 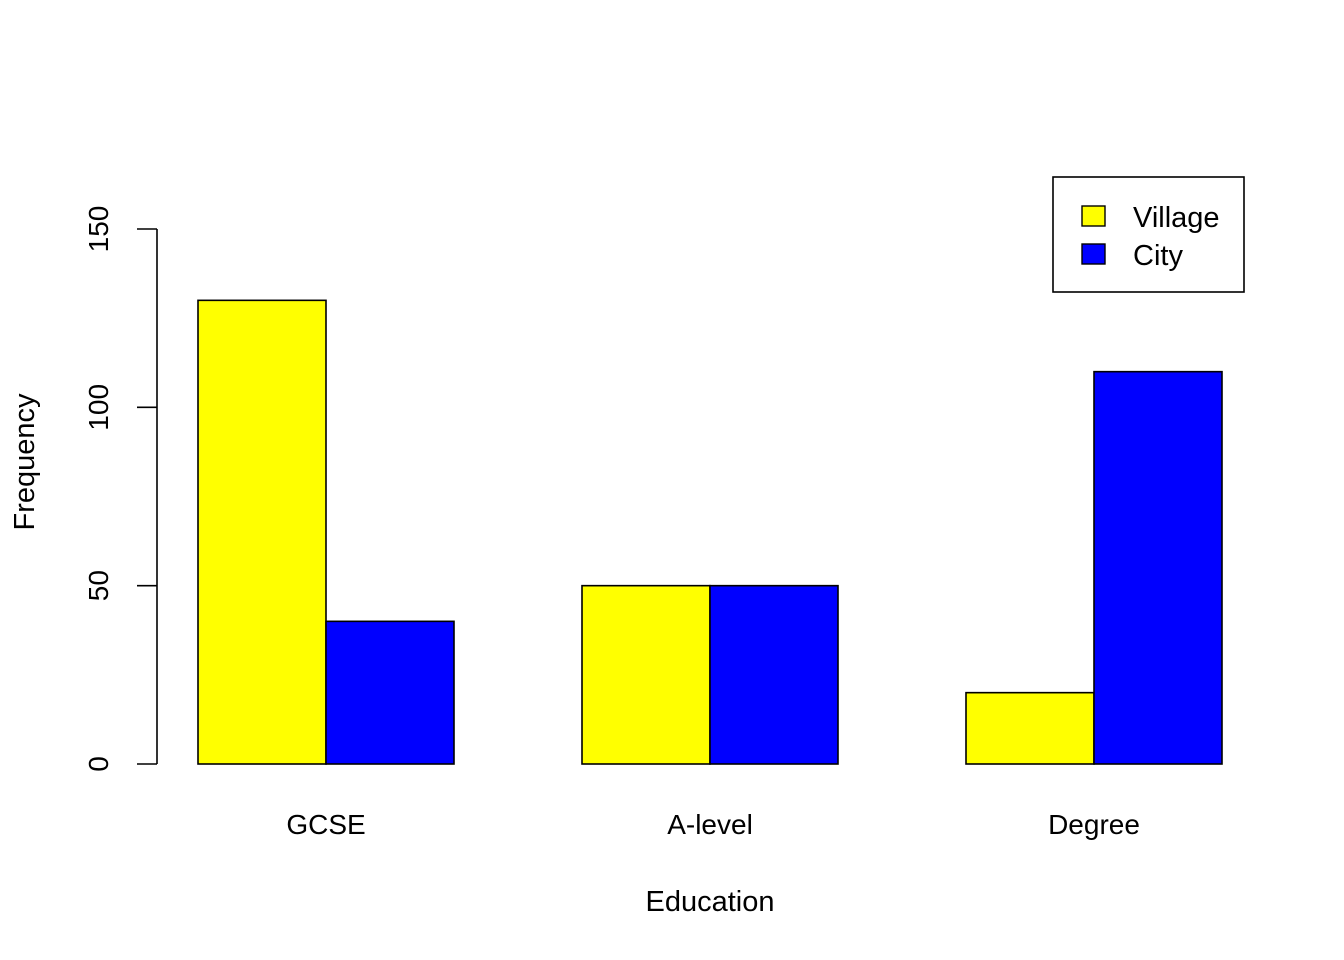 What do you see at coordinates (98, 407) in the screenshot?
I see `y-tick-label: 100` at bounding box center [98, 407].